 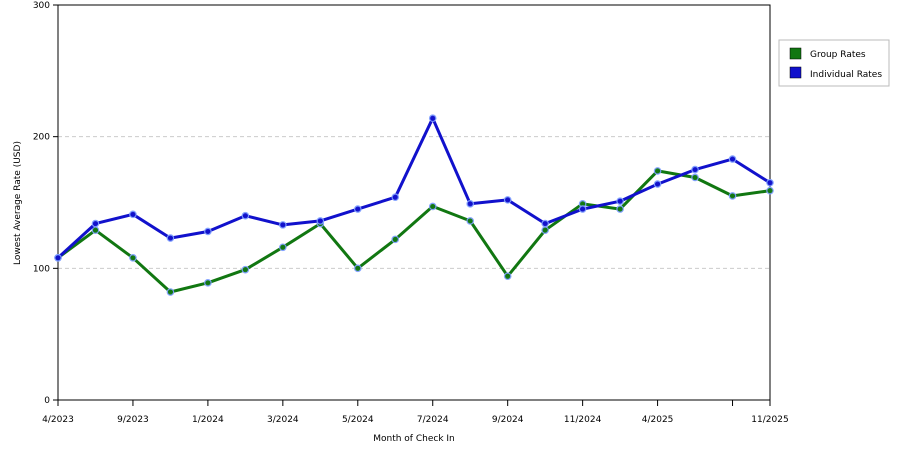 I want to click on legend-swatch-group-rates, so click(x=795, y=53).